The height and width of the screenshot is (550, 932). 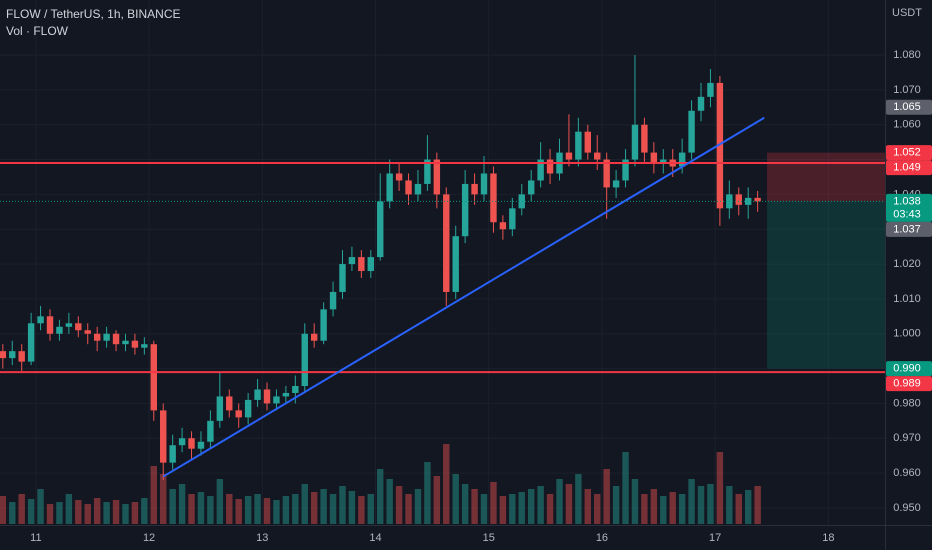 I want to click on price-tag-label: 1.052, so click(x=907, y=152).